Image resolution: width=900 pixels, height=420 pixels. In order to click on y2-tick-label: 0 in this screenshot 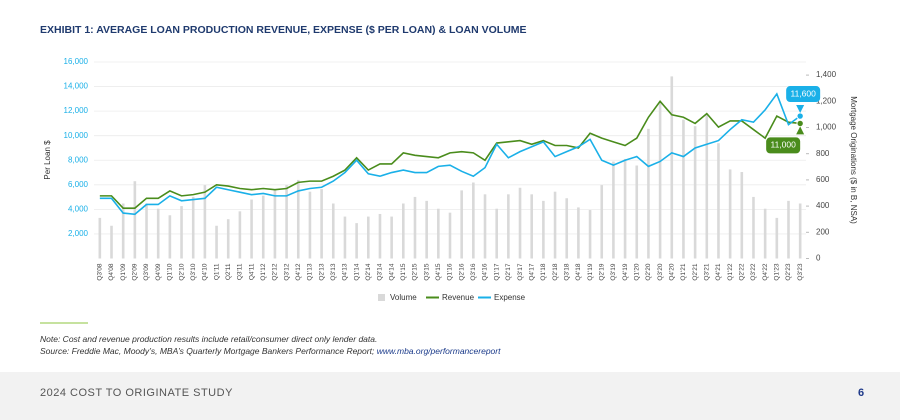, I will do `click(818, 258)`.